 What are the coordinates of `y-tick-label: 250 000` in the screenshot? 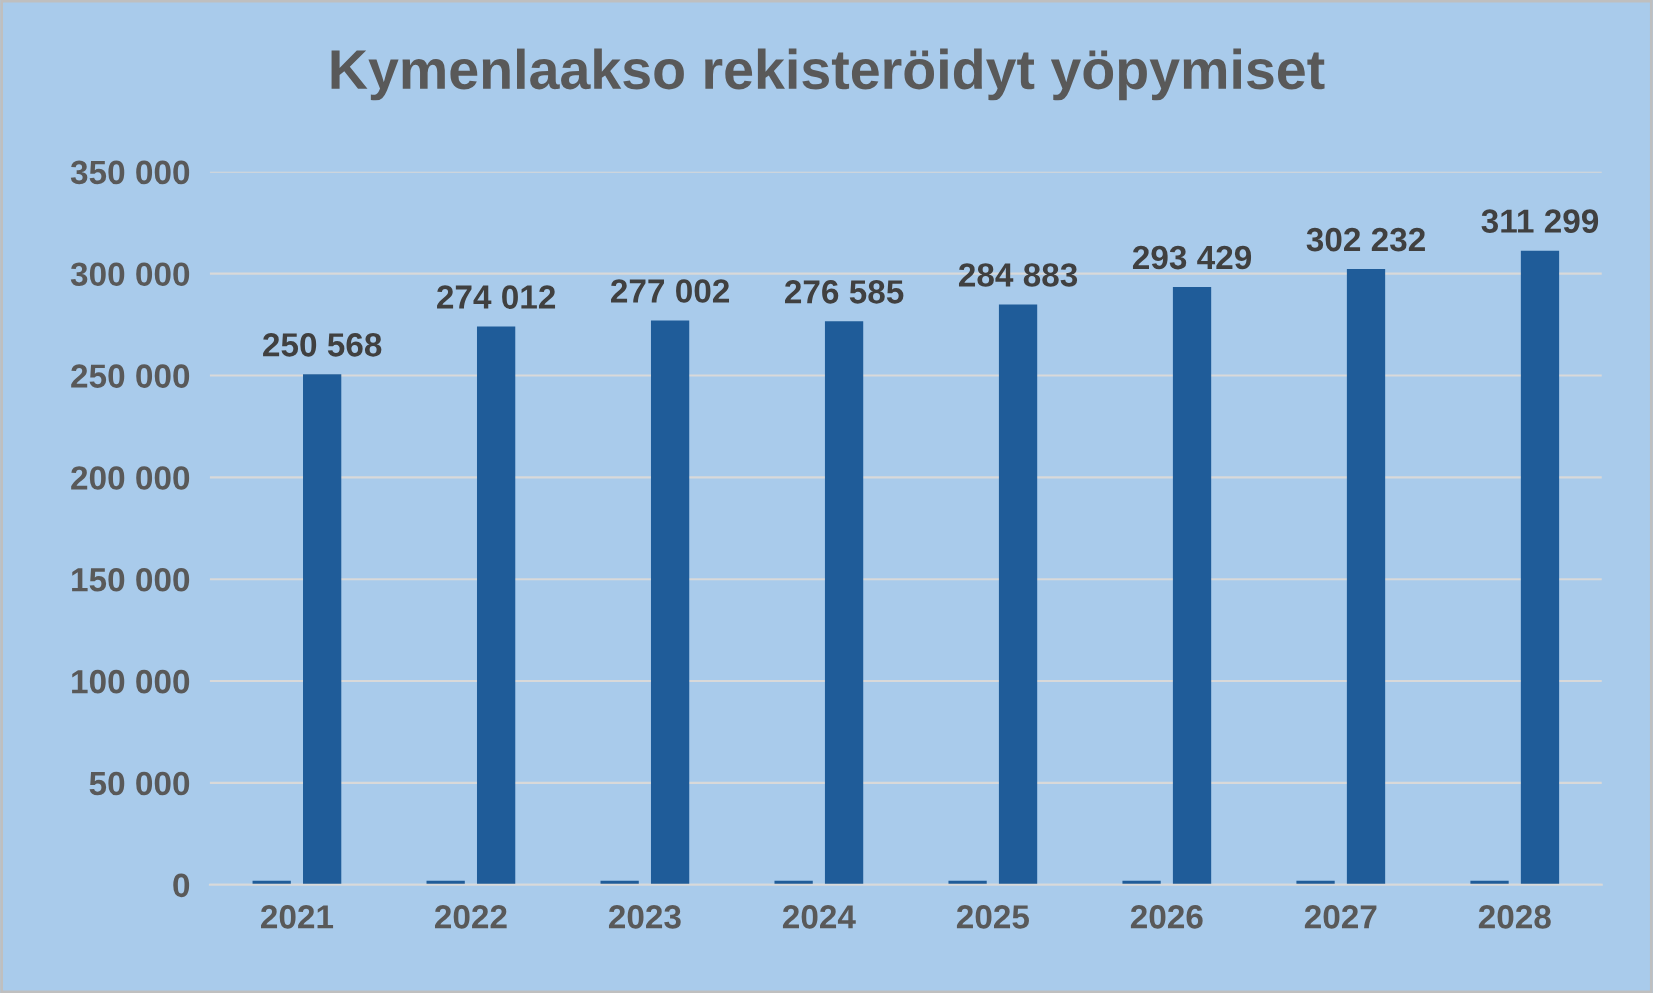 It's located at (130, 376).